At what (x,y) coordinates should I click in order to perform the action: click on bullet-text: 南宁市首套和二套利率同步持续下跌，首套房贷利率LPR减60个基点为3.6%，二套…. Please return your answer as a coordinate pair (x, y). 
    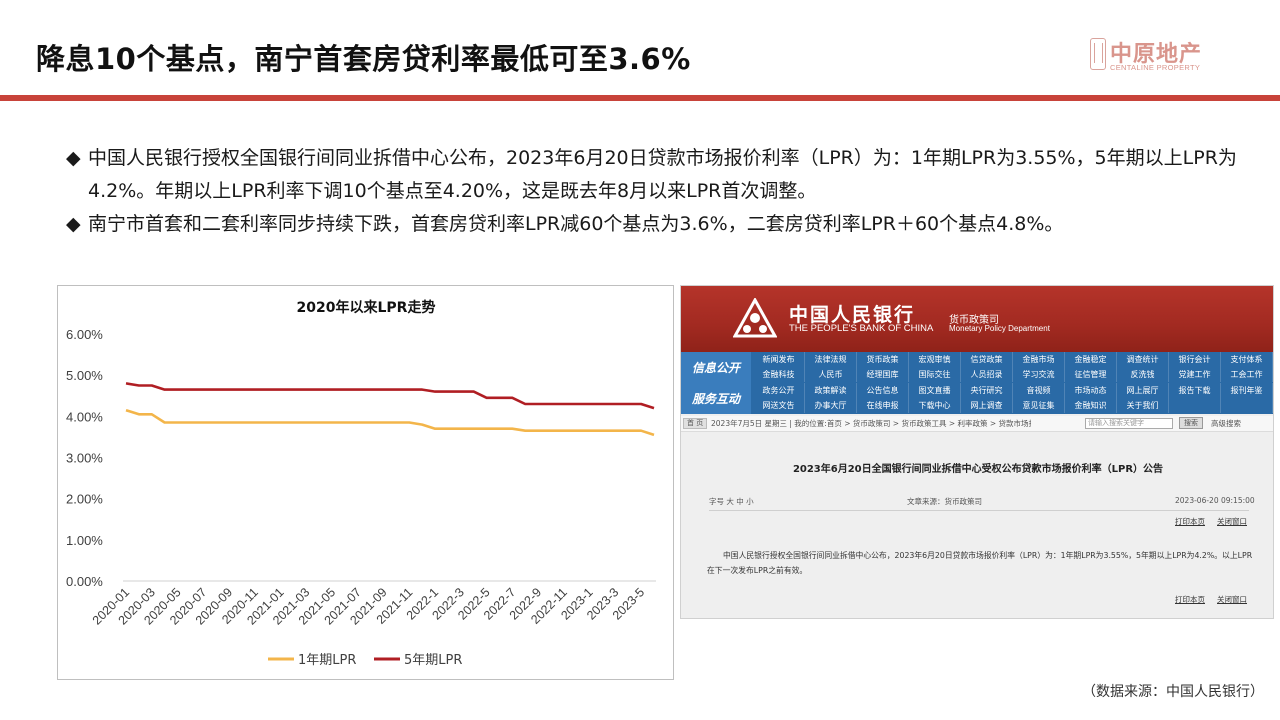
    Looking at the image, I should click on (576, 224).